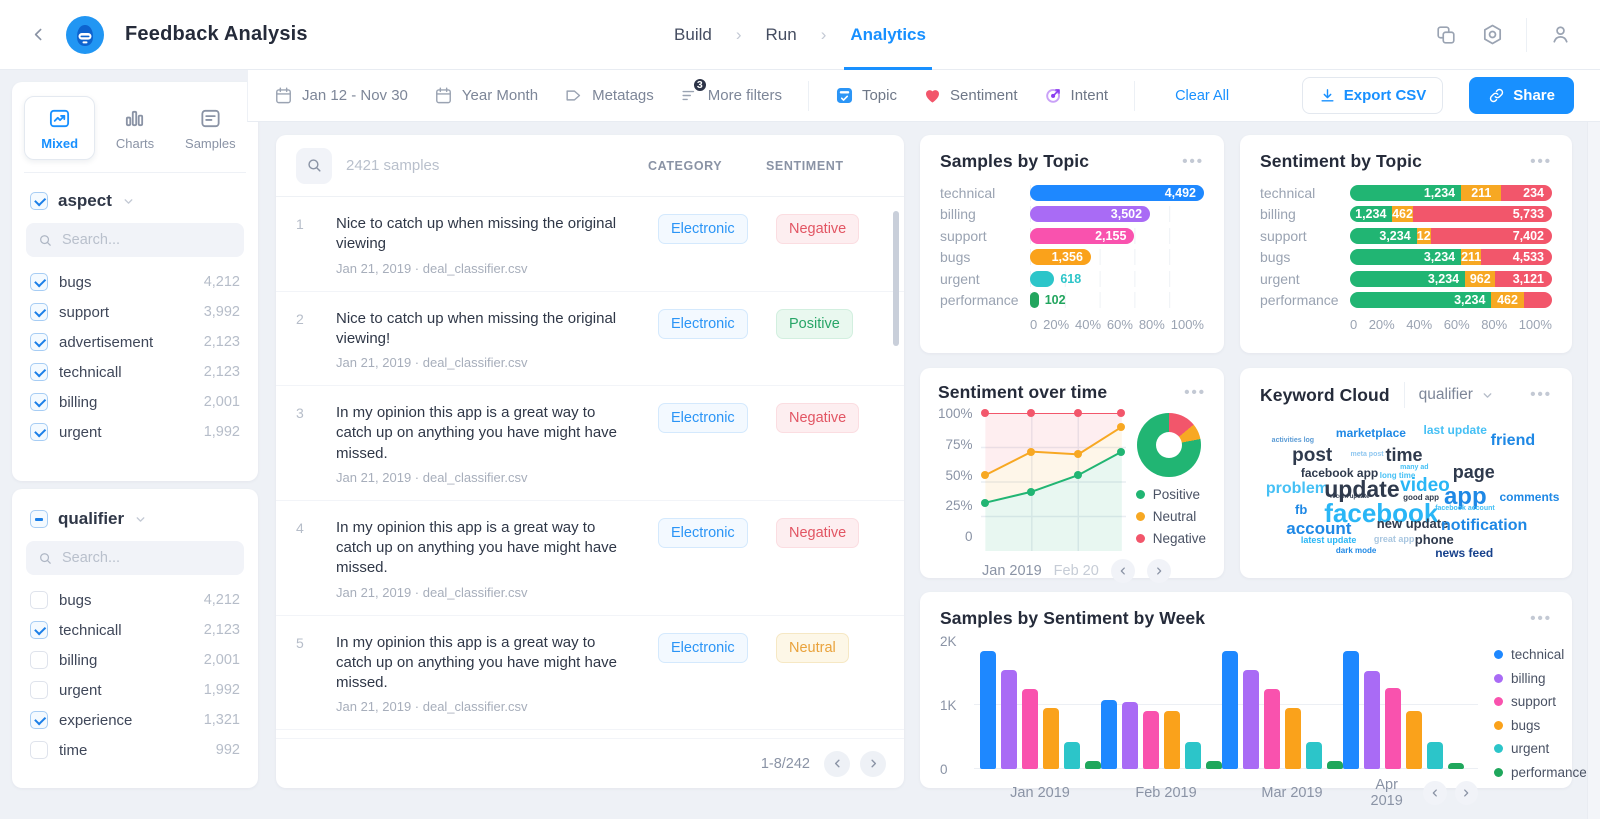  I want to click on keyword-facebook-app: facebook app, so click(1339, 473).